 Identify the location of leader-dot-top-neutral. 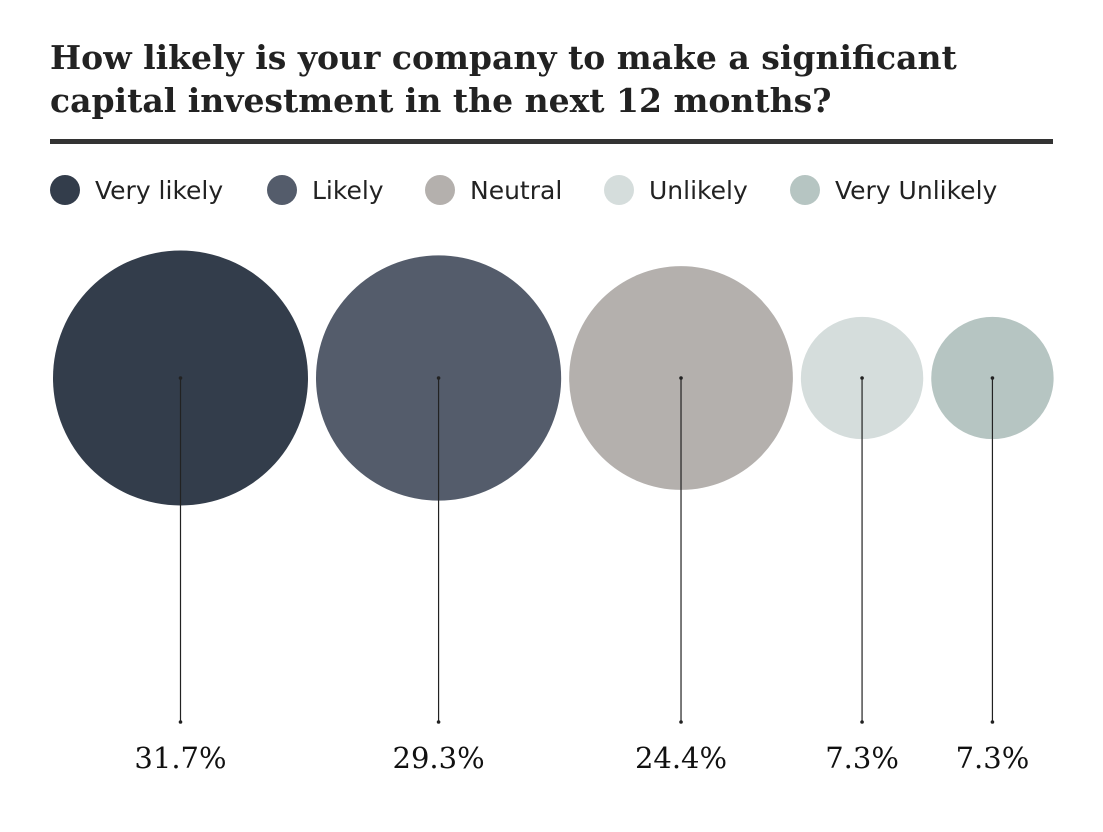
(681, 378).